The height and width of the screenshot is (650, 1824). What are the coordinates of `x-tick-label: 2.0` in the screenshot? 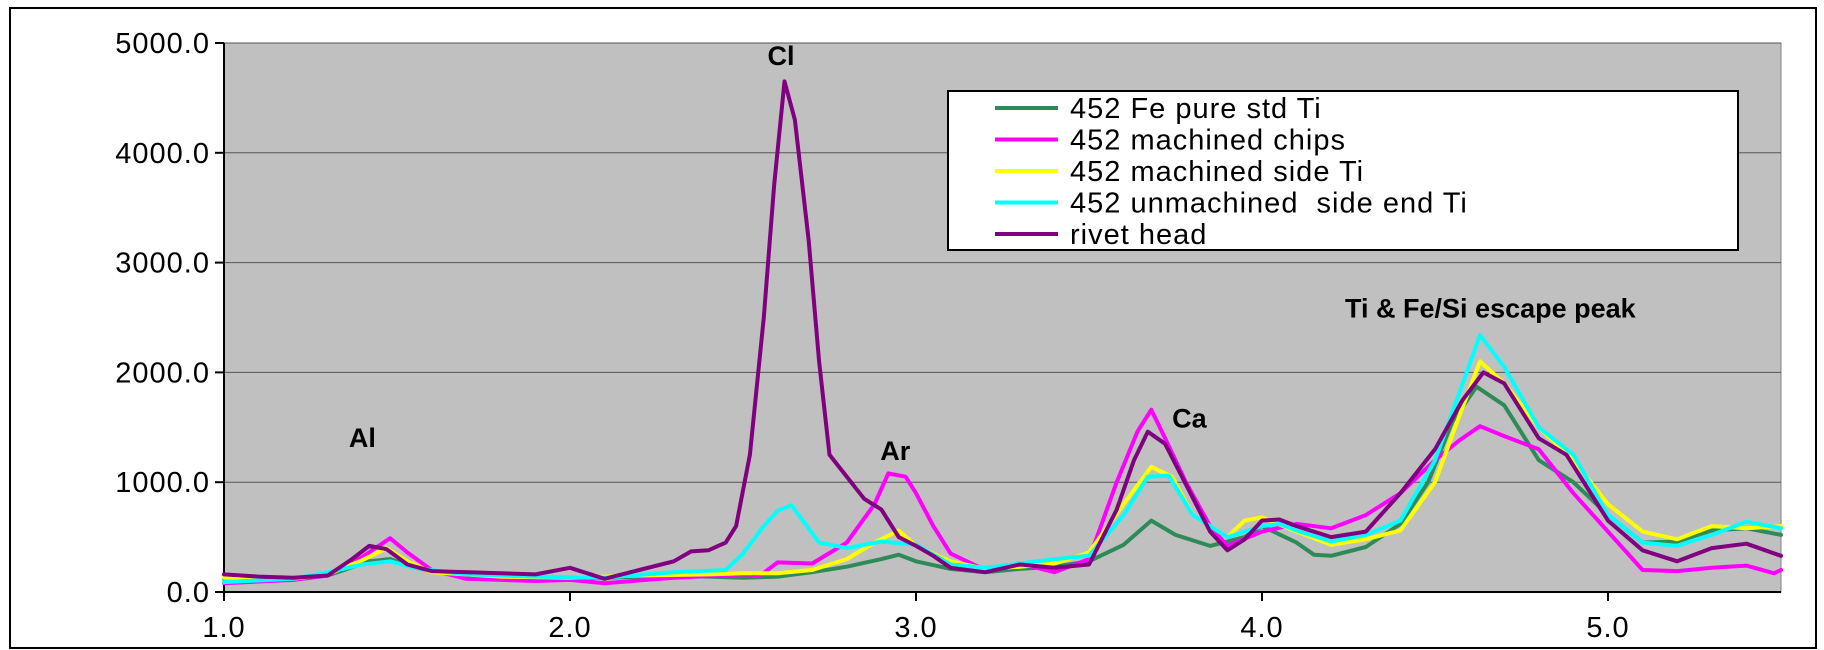 It's located at (569, 628).